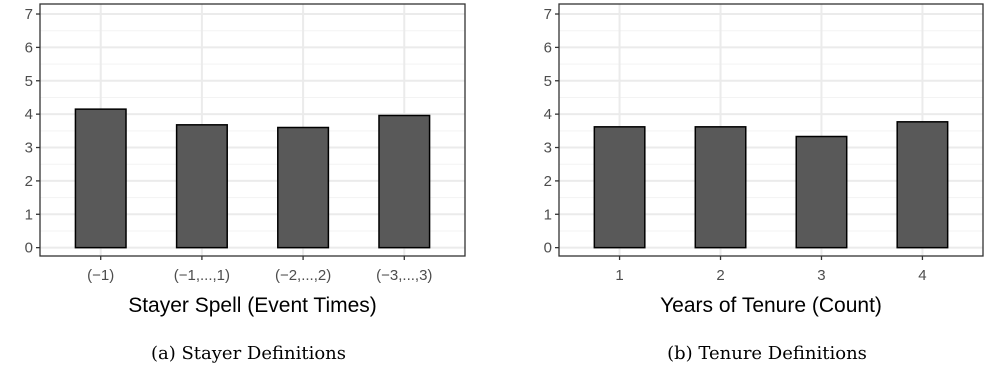 This screenshot has width=984, height=380. I want to click on chart-1-y-tick-label: 6, so click(548, 47).